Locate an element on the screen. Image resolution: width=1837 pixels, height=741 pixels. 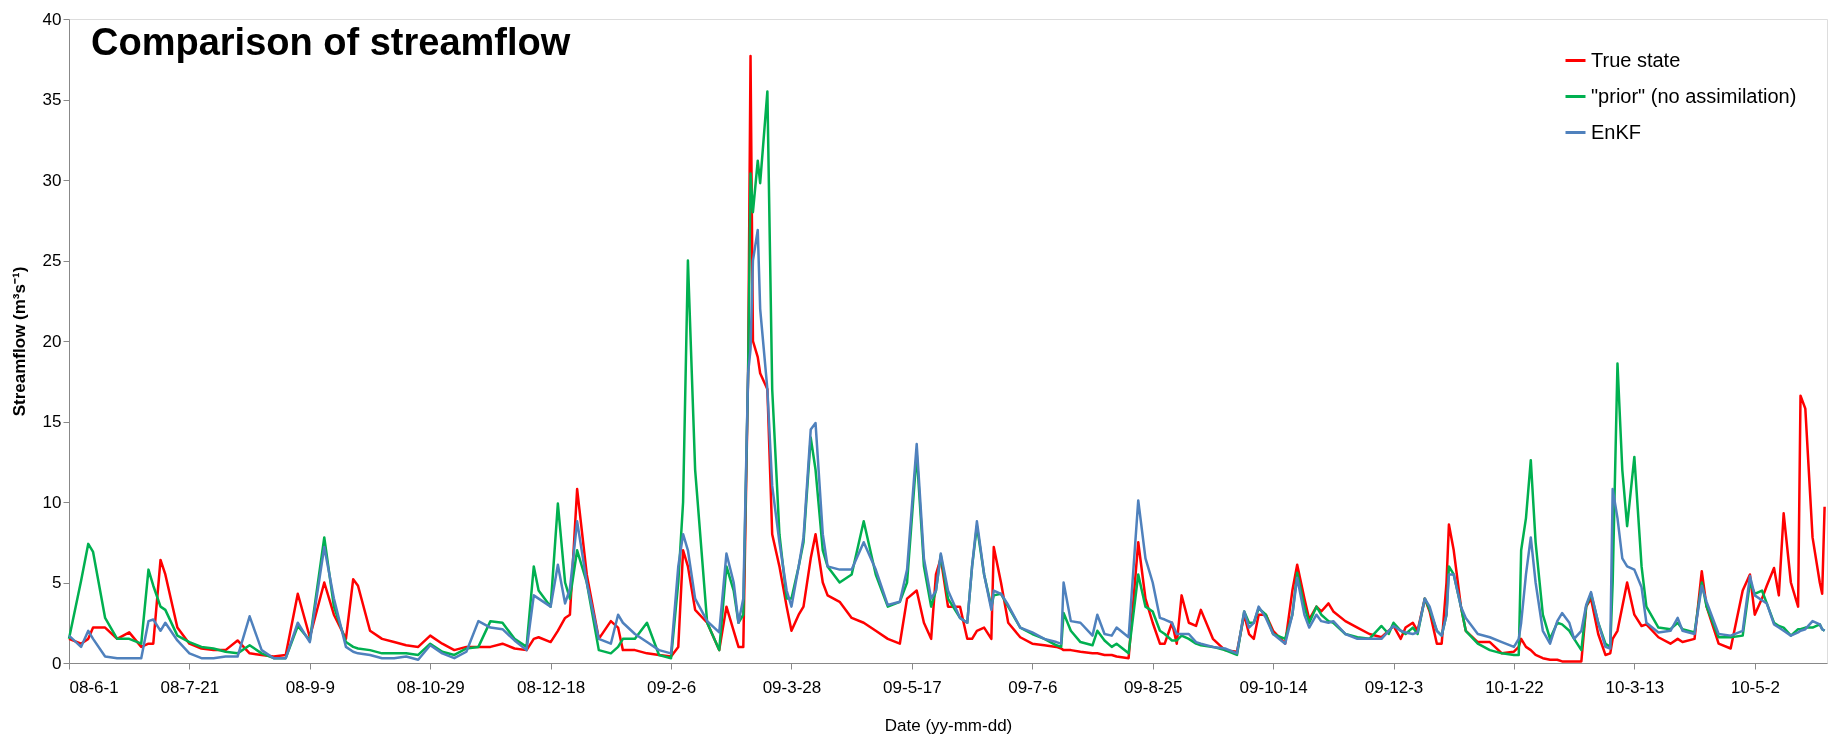
x-tick-label: 09-12-3 is located at coordinates (1394, 687).